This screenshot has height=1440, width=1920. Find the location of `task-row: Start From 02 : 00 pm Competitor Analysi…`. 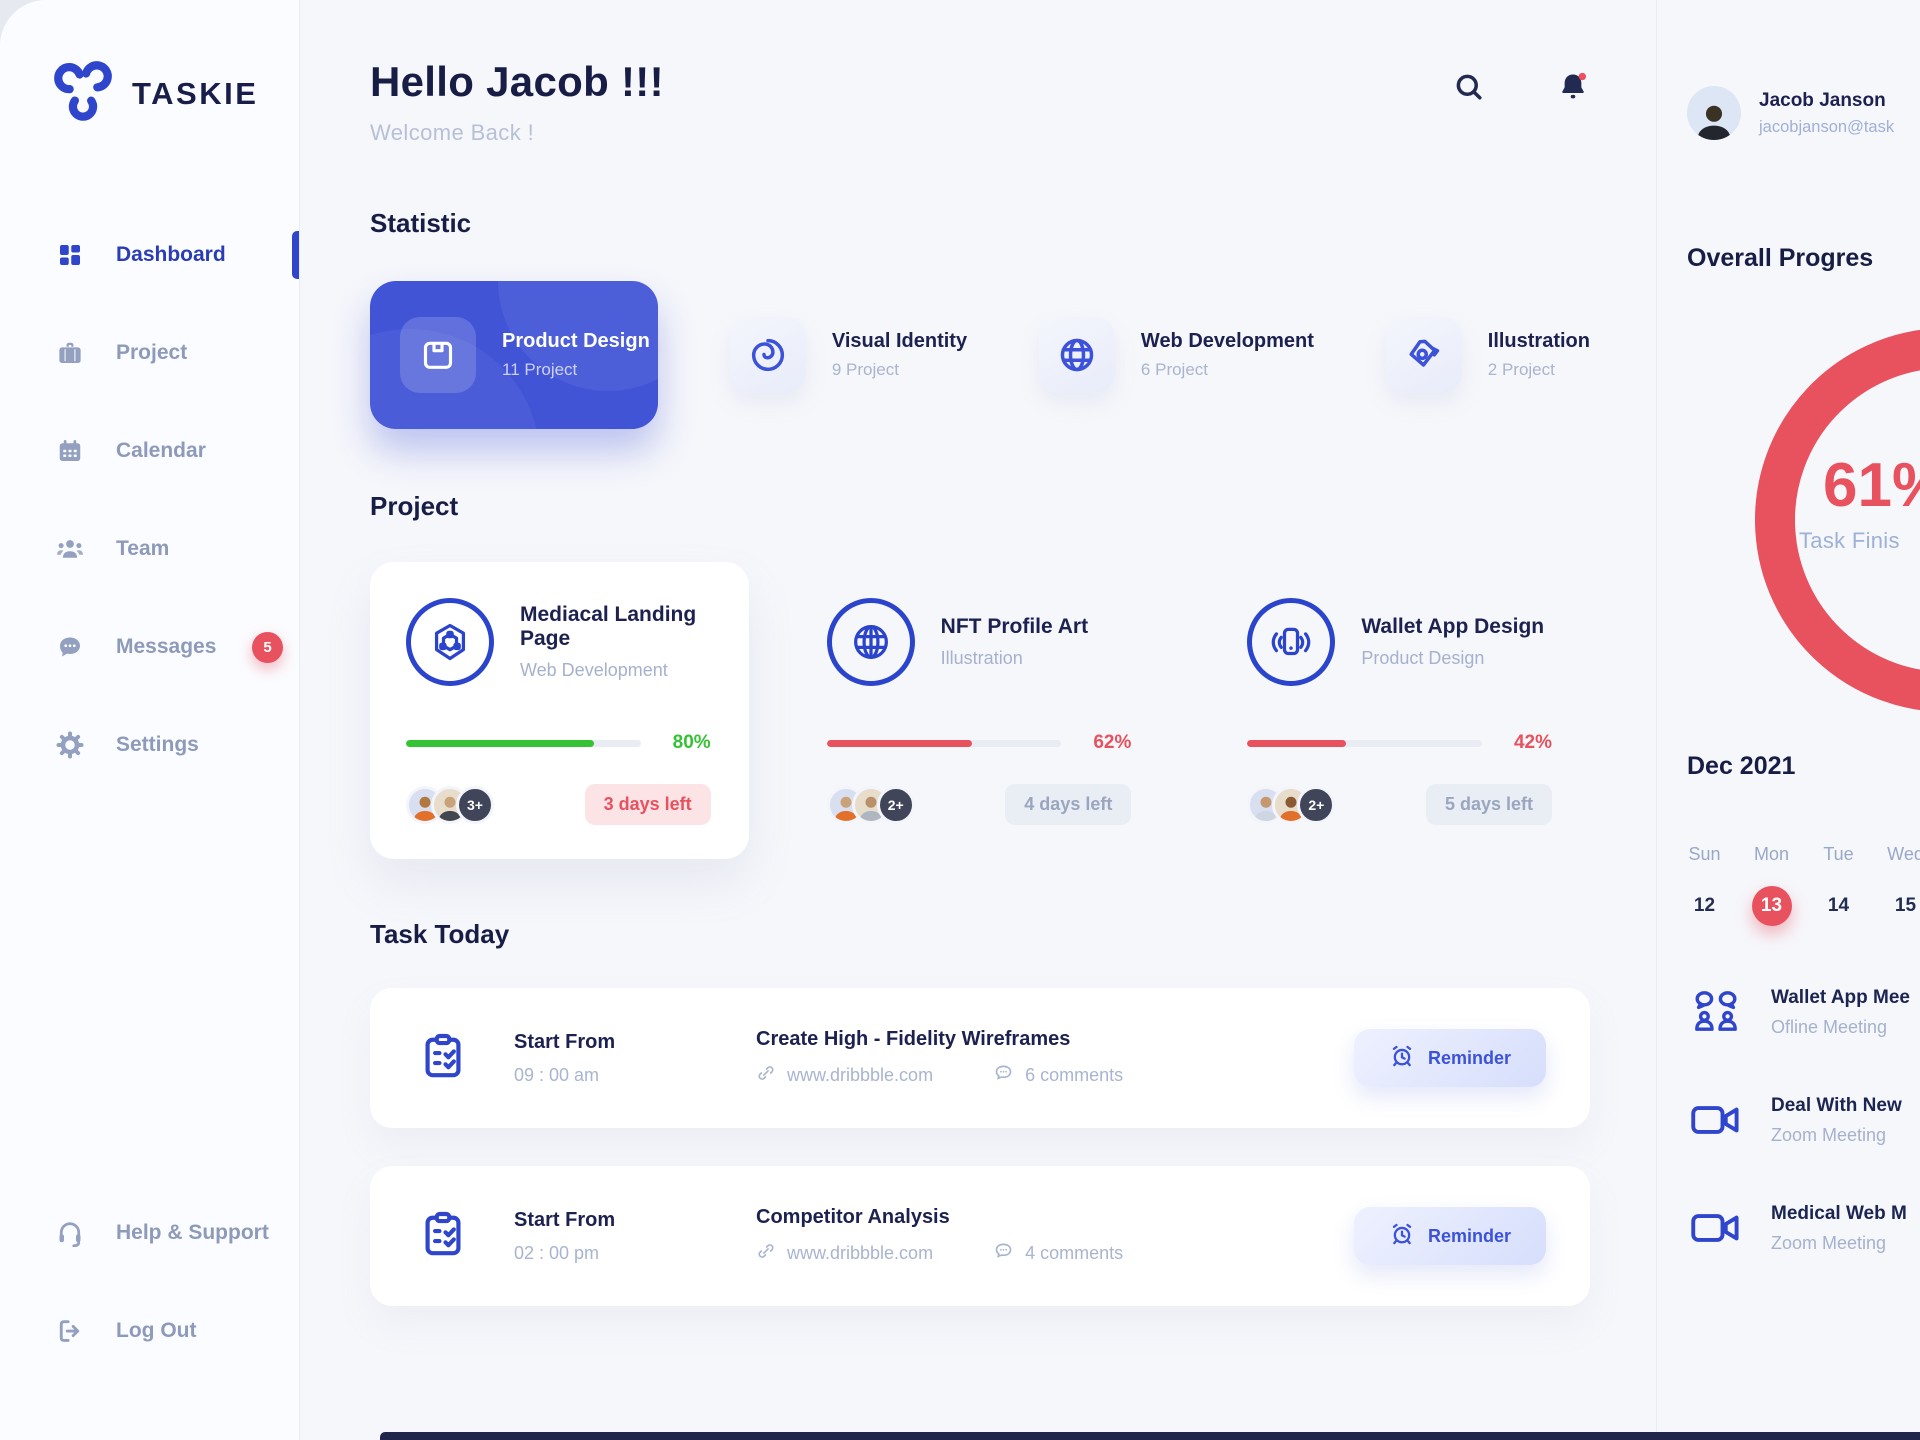

task-row: Start From 02 : 00 pm Competitor Analysi… is located at coordinates (980, 1236).